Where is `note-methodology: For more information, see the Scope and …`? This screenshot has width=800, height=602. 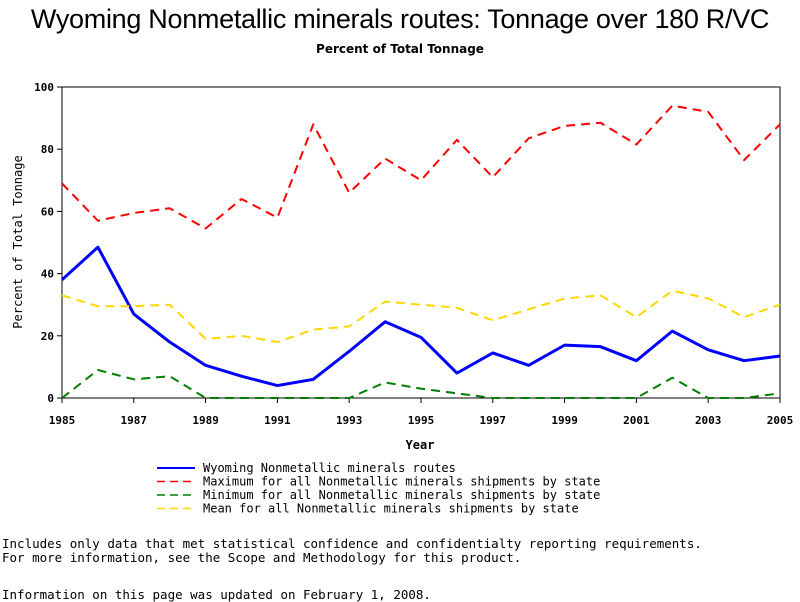
note-methodology: For more information, see the Scope and … is located at coordinates (262, 557).